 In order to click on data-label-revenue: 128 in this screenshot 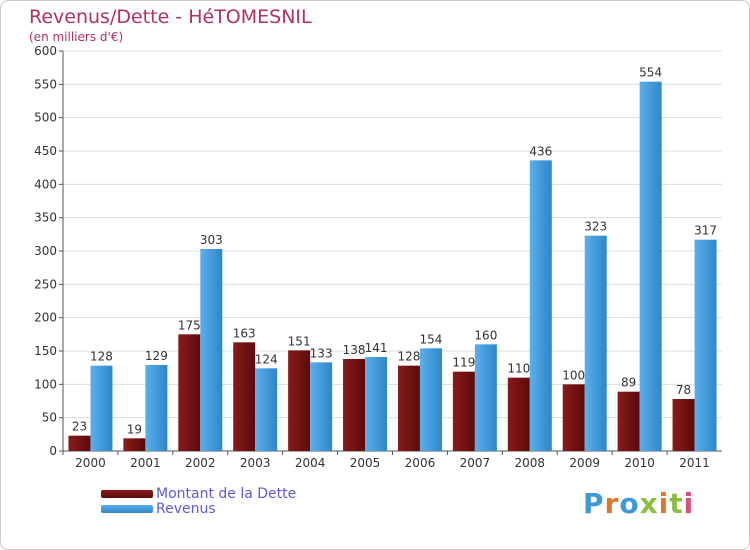, I will do `click(101, 357)`.